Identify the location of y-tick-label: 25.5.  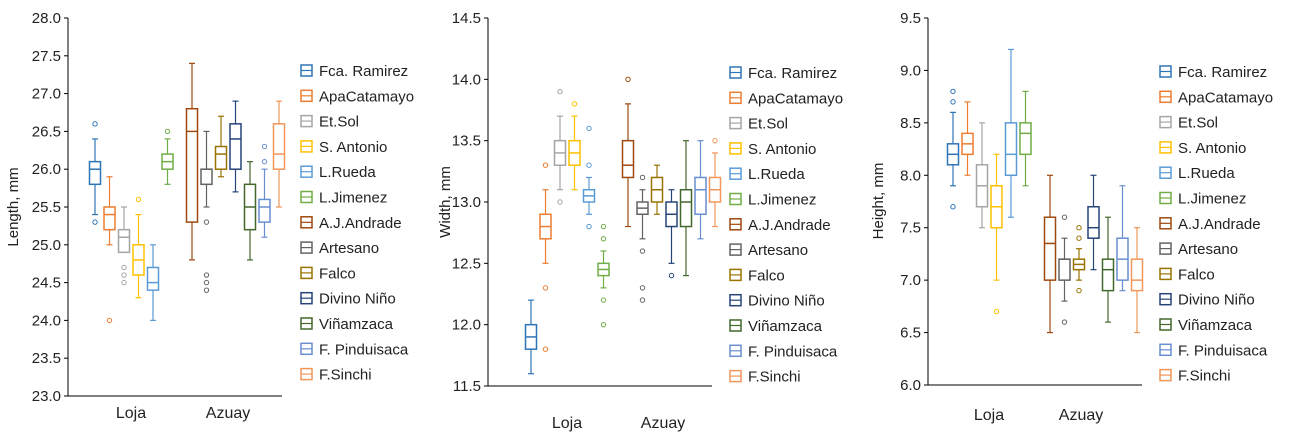
(46, 207).